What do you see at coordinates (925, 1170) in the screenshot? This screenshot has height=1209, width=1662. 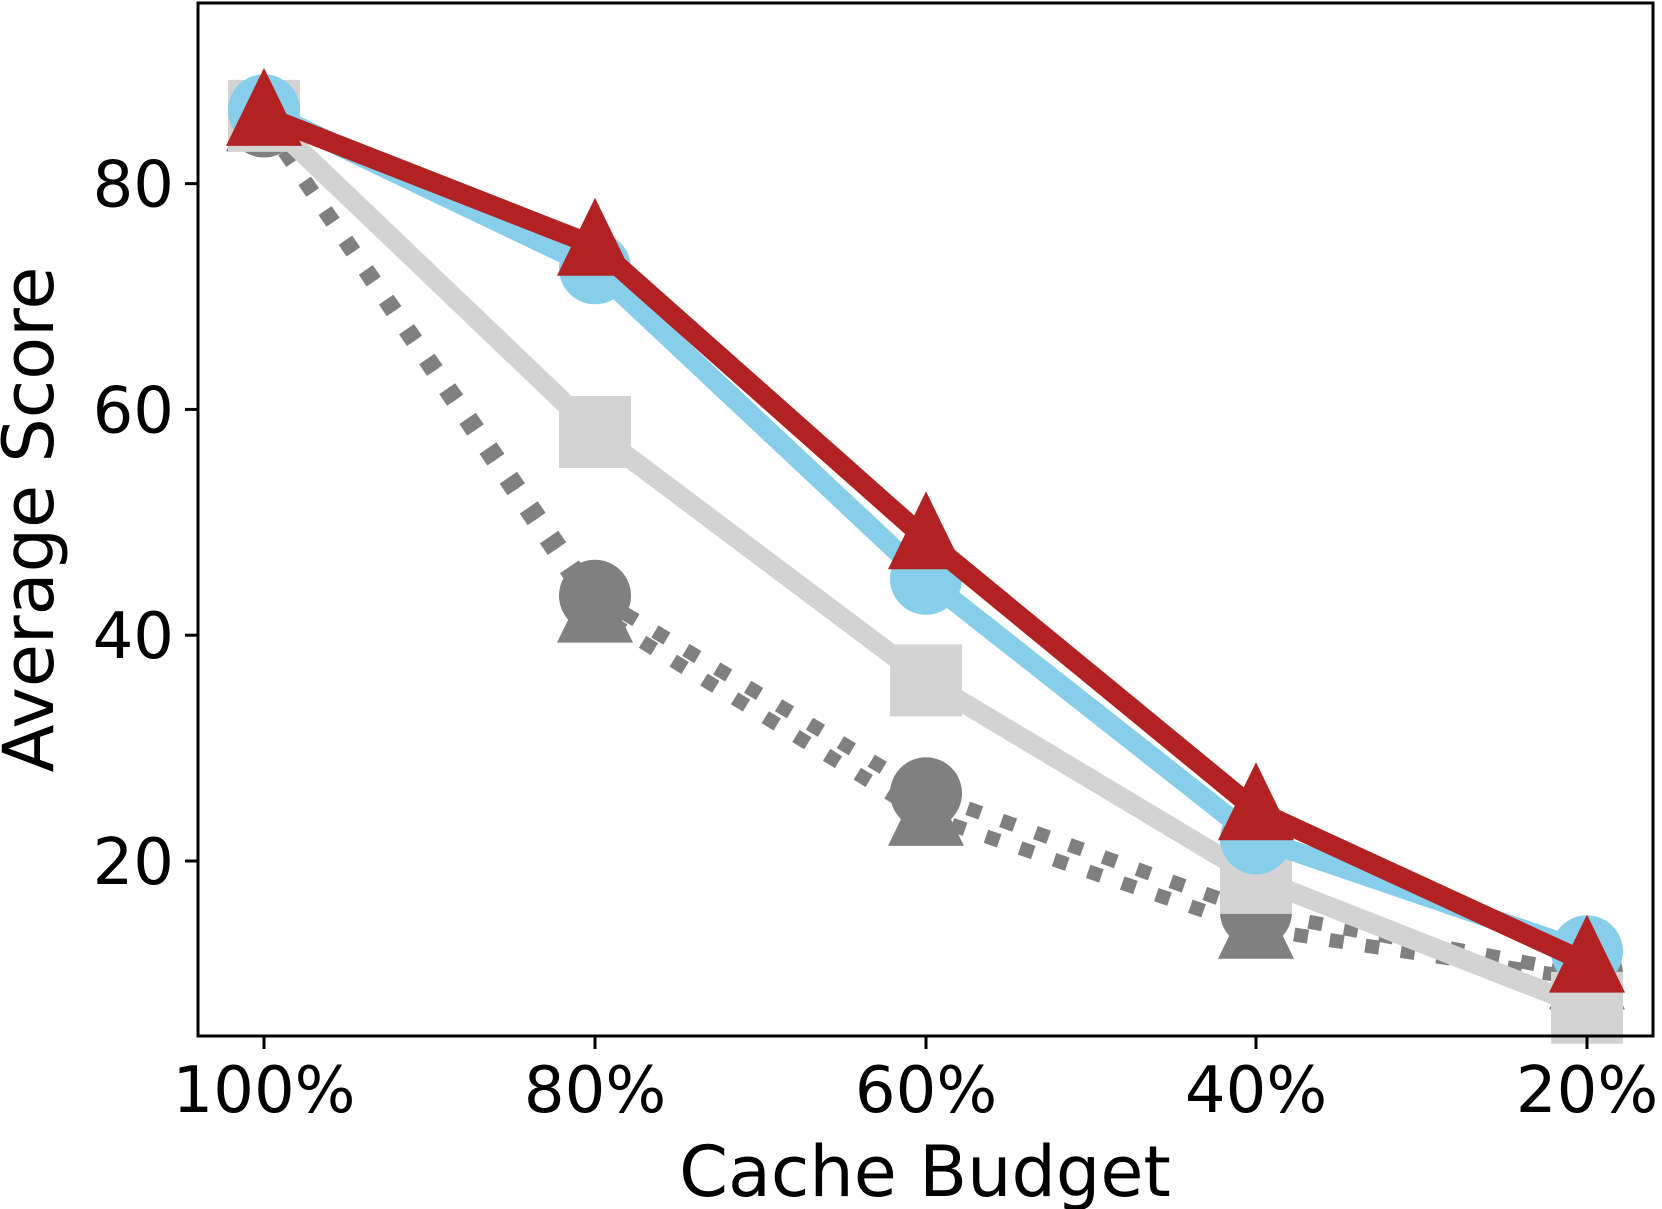 I see `x-axis-label: Cache Budget` at bounding box center [925, 1170].